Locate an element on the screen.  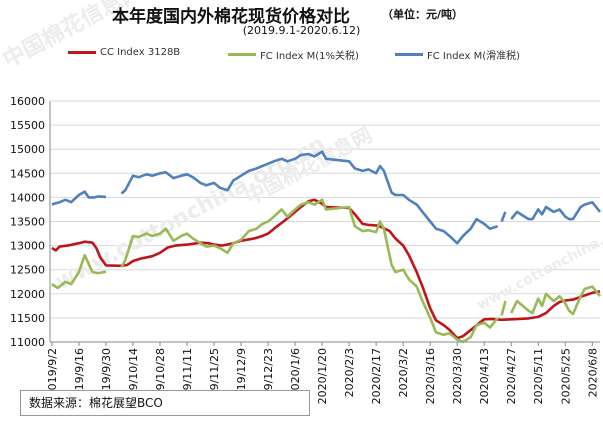
x-tick-label: 2020/1/6 is located at coordinates (295, 372).